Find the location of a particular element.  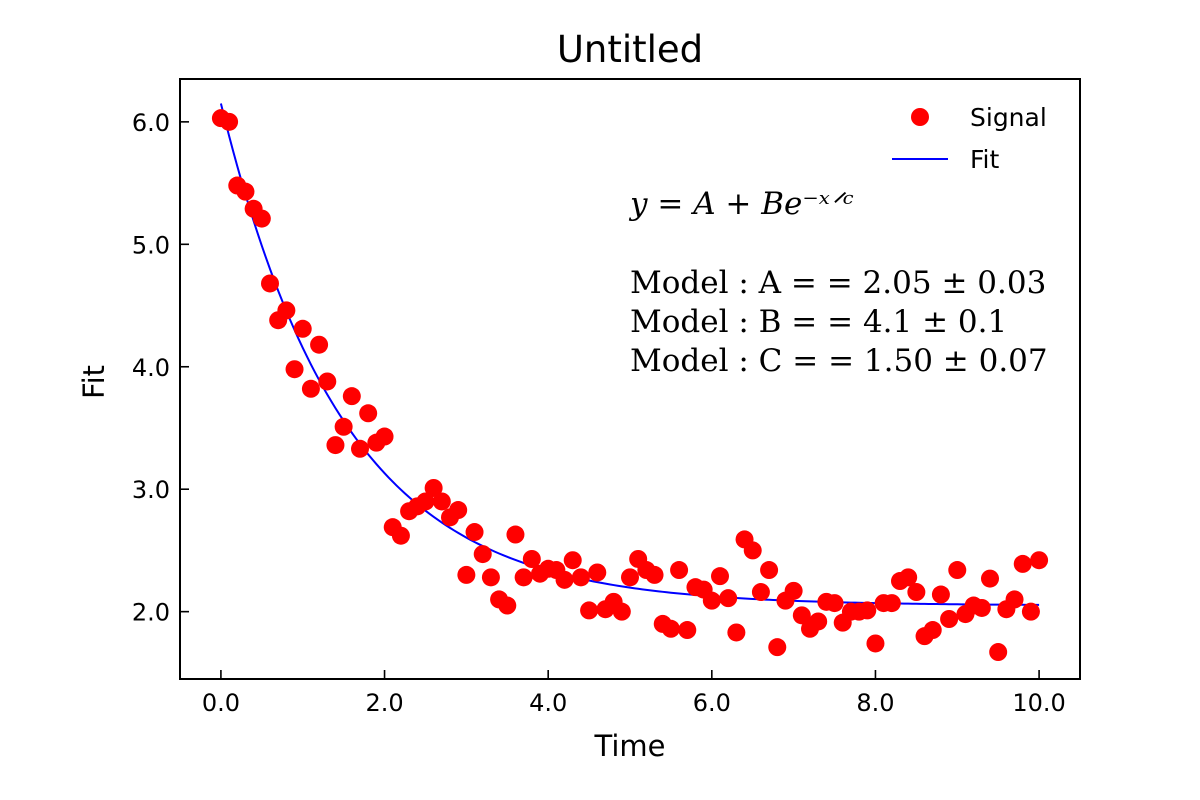

x-tick-label: 0.0 is located at coordinates (221, 703).